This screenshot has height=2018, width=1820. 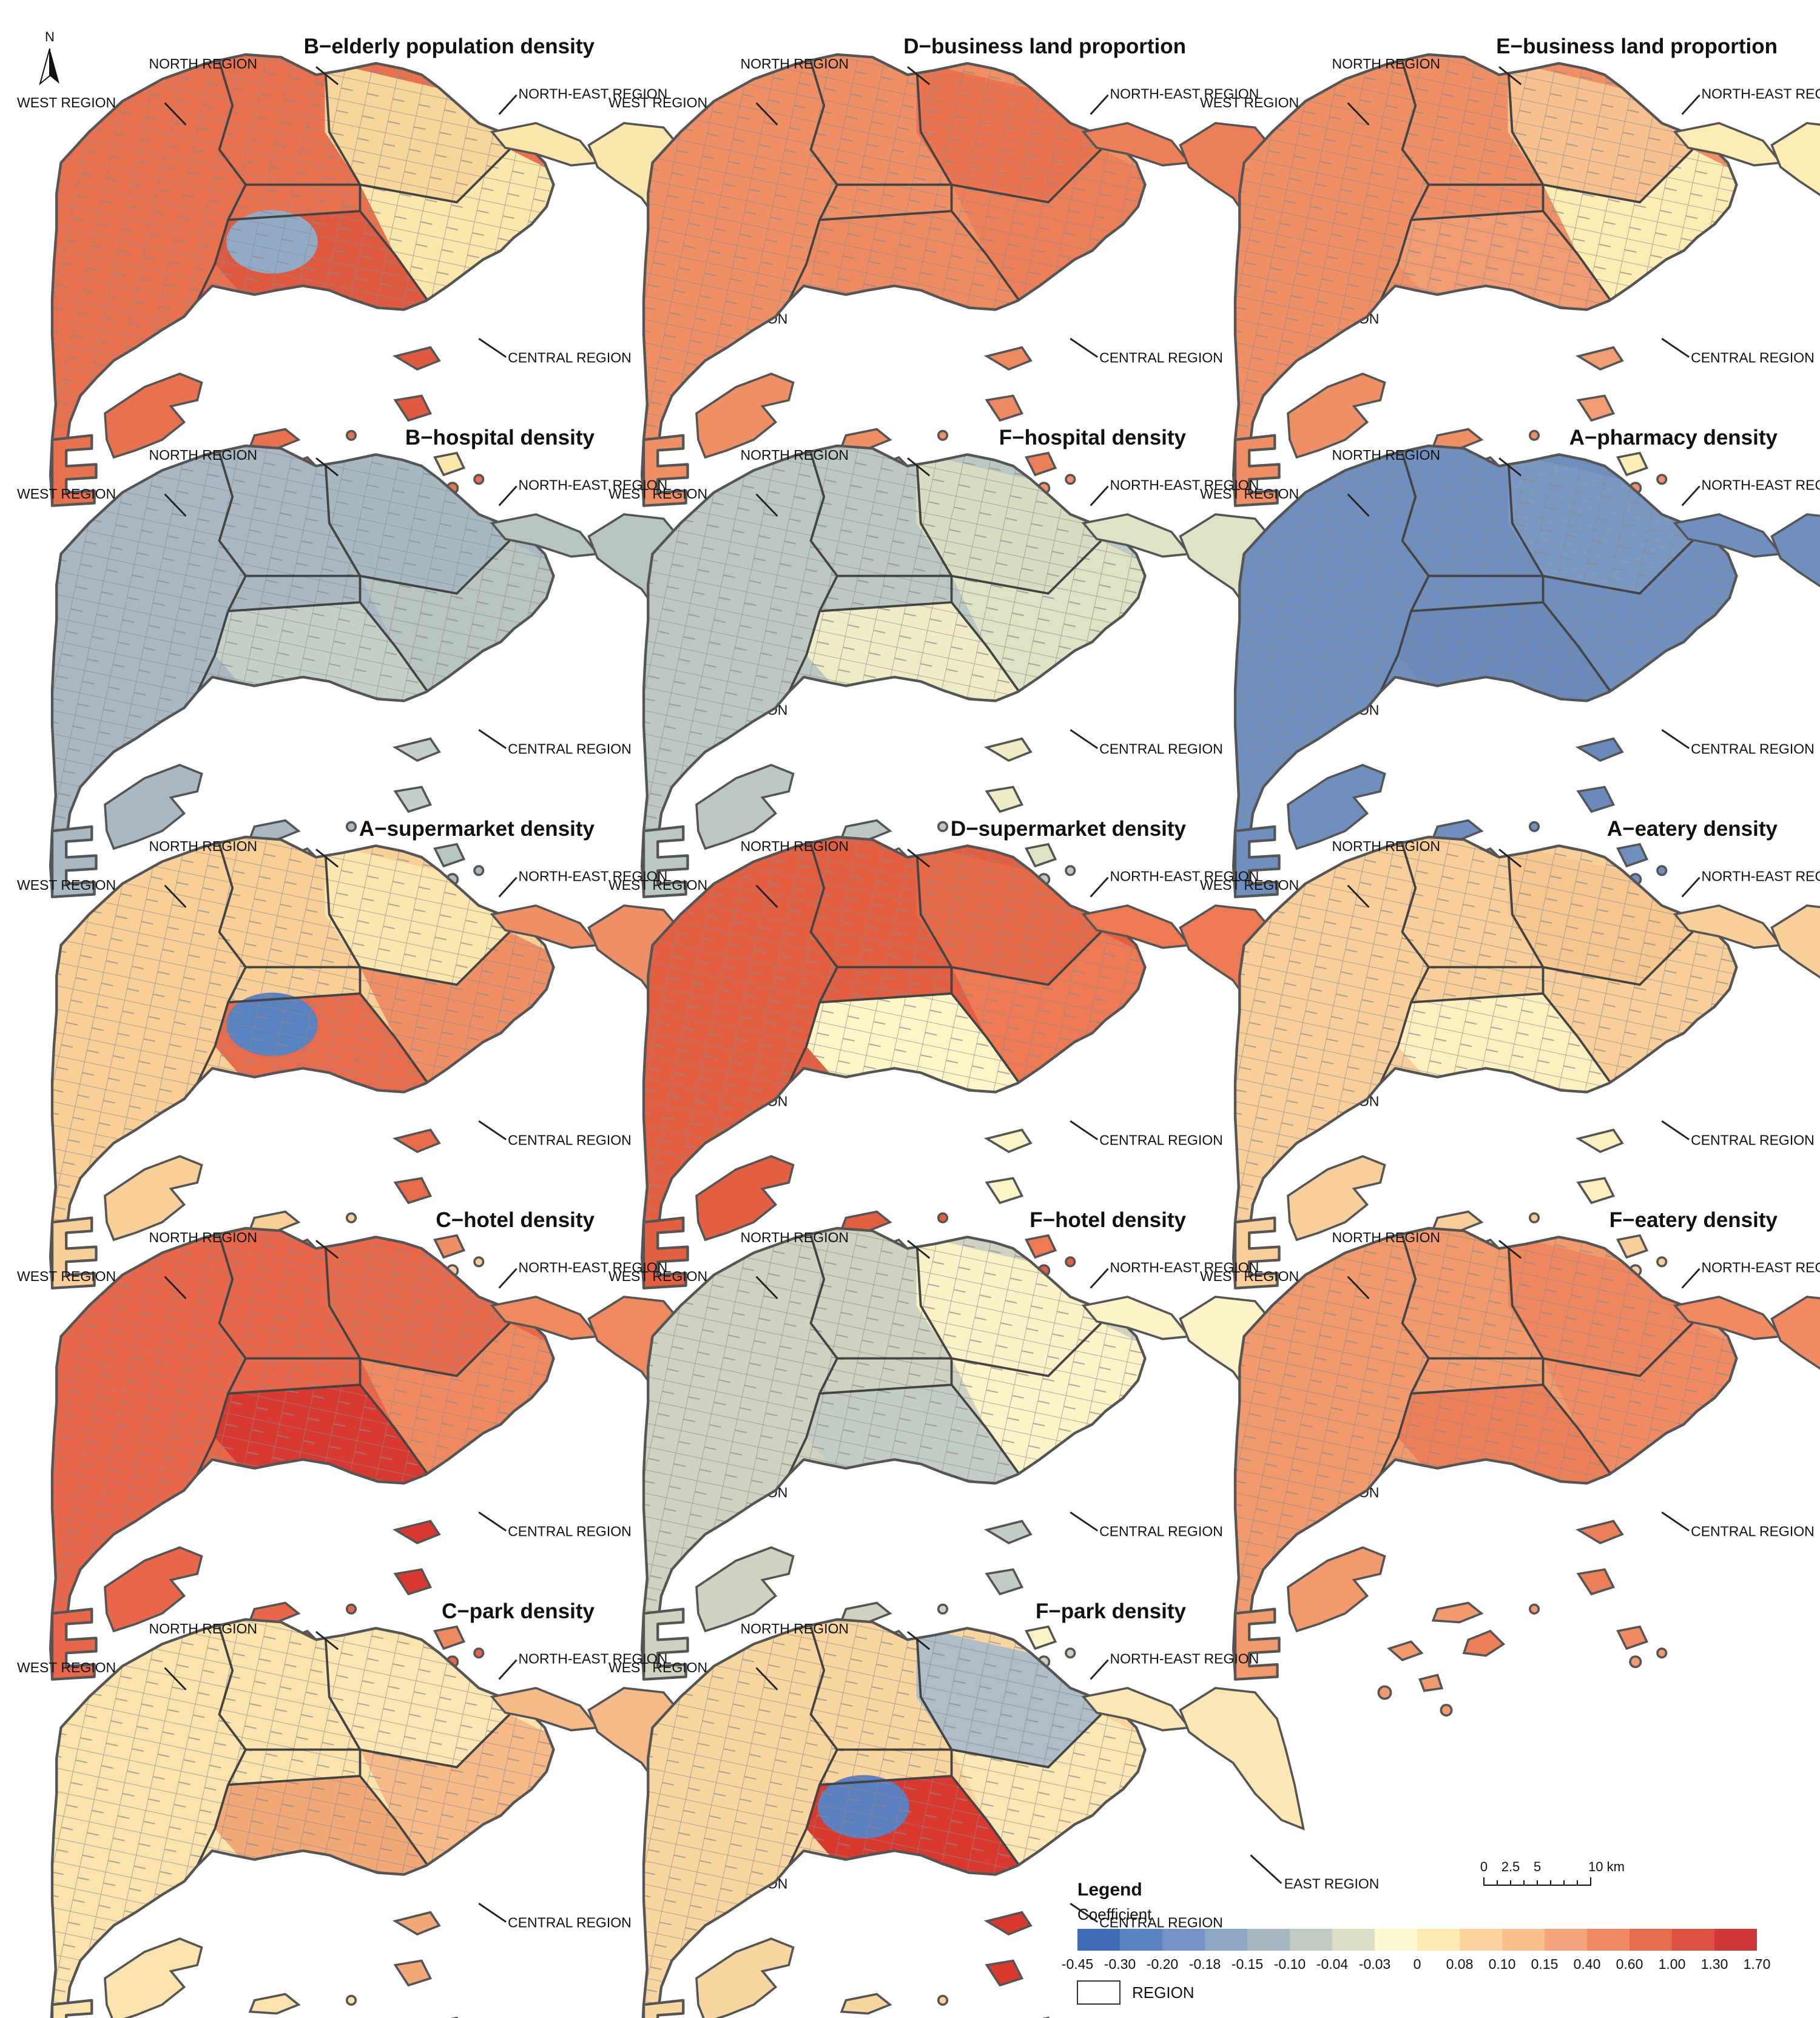 I want to click on panel-title: A−pharmacy density, so click(x=1673, y=438).